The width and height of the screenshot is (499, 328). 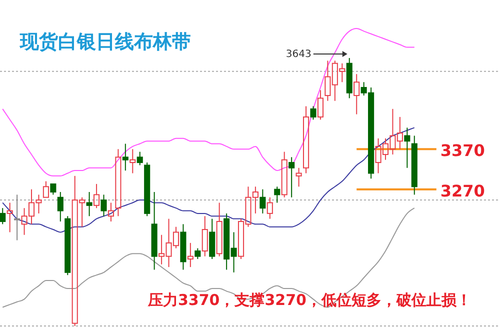 I want to click on annotation: 3643, so click(x=299, y=54).